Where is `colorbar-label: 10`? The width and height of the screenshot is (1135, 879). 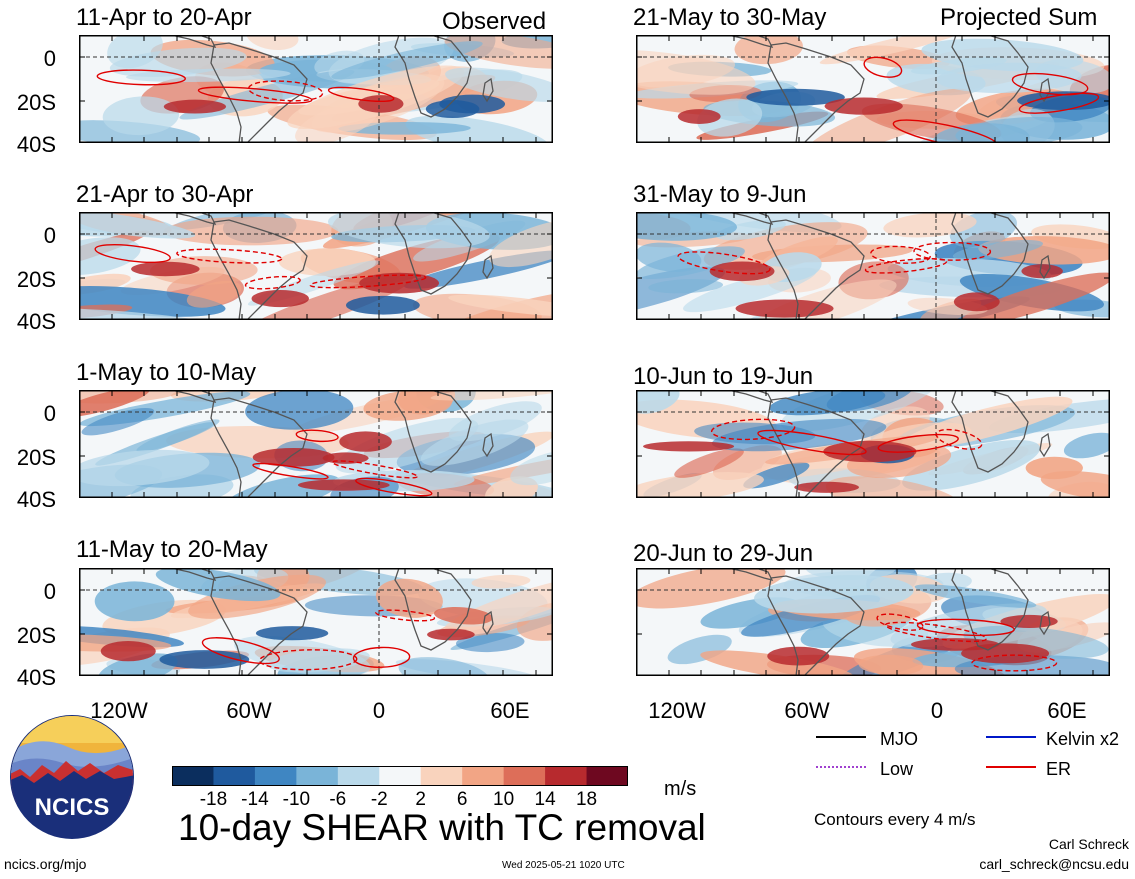
colorbar-label: 10 is located at coordinates (504, 799).